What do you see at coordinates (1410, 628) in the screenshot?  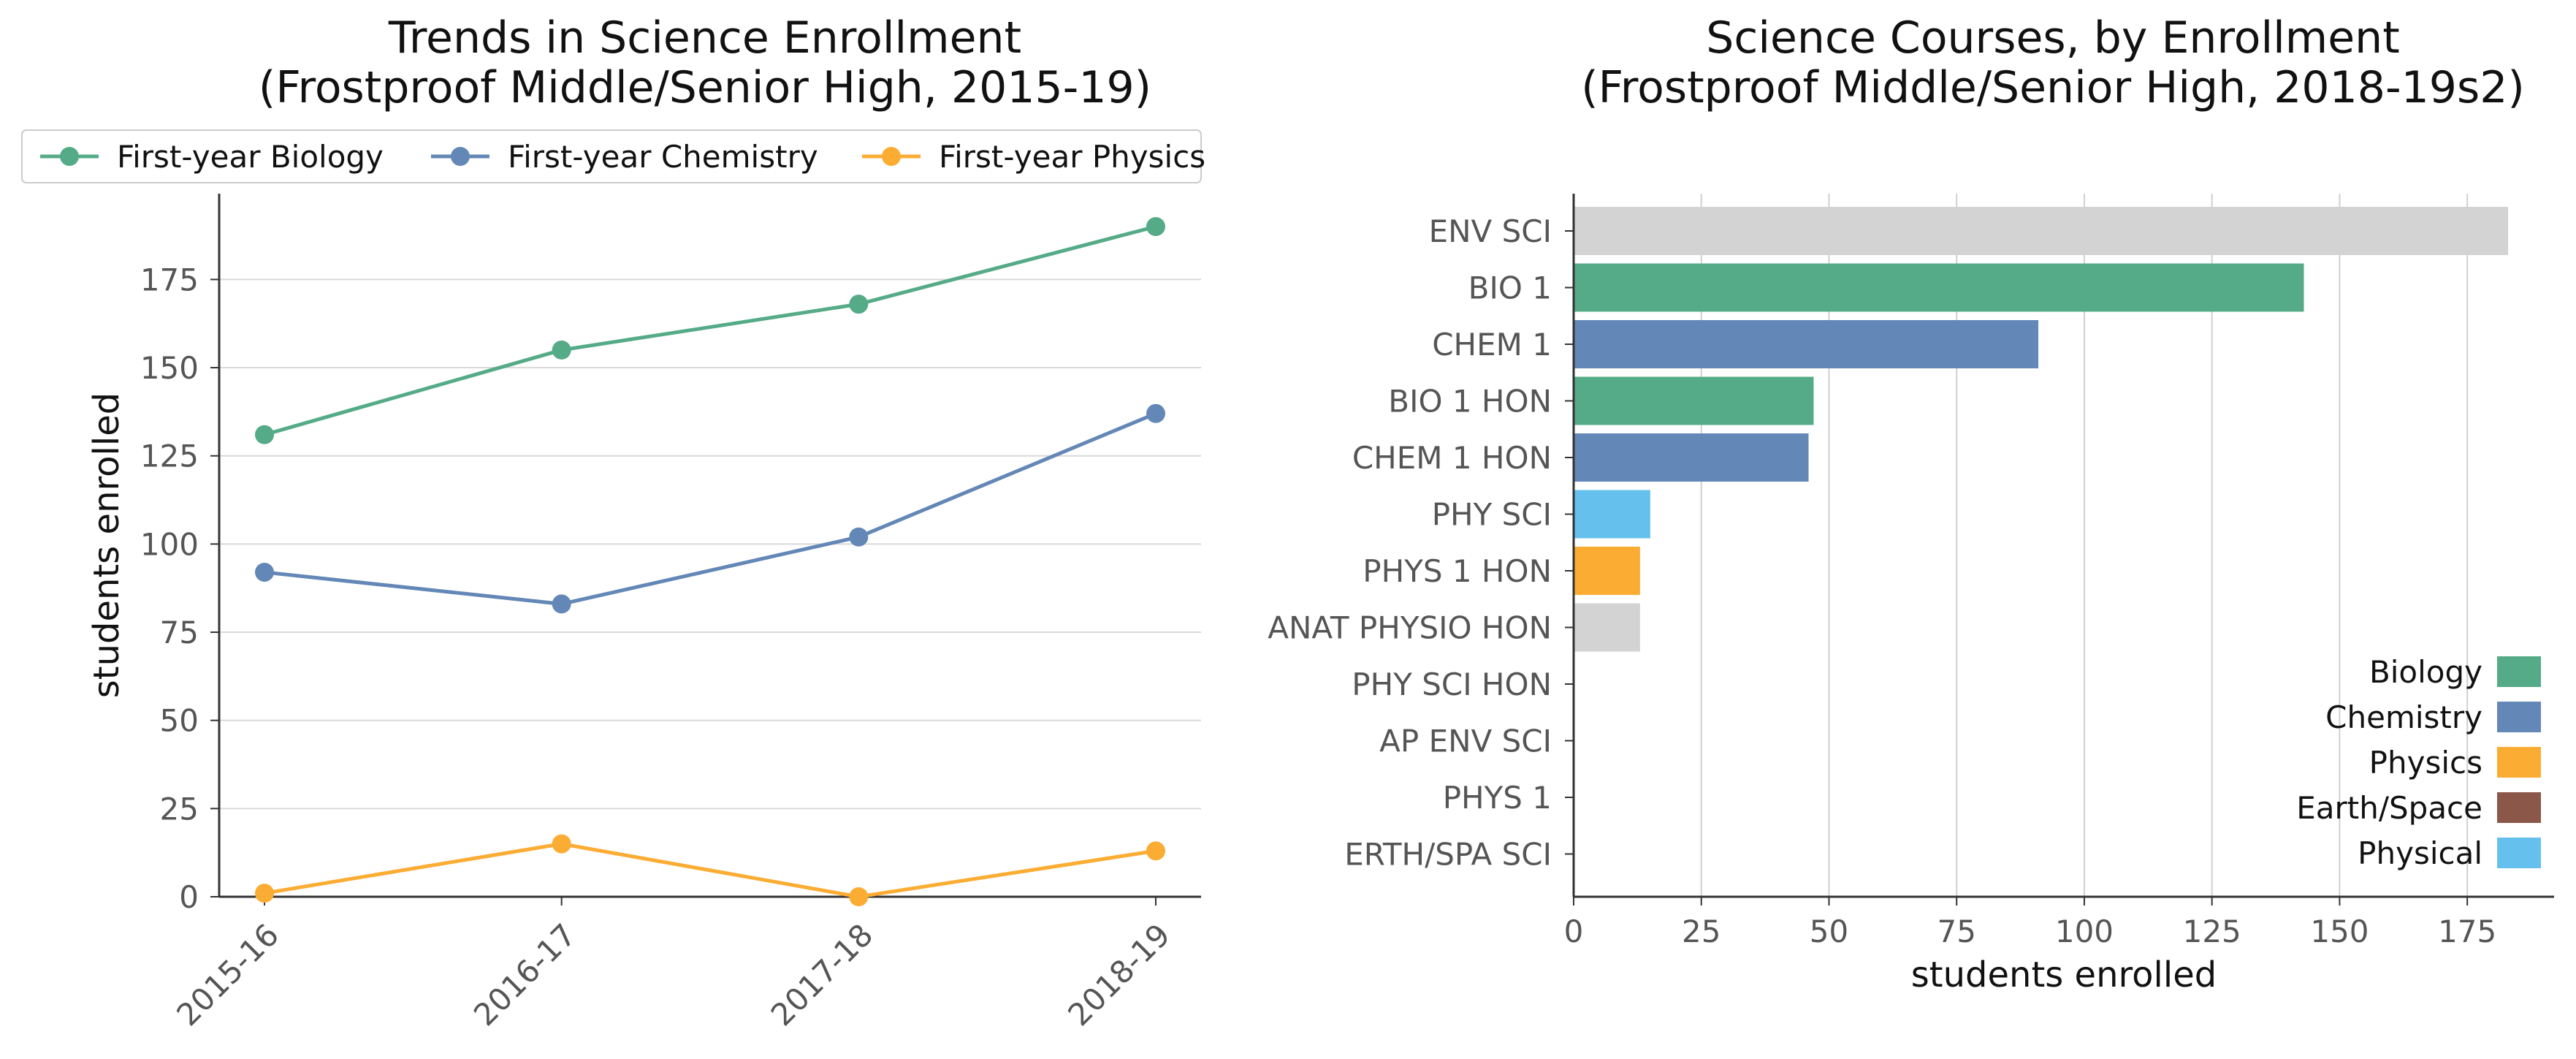 I see `bar-chart-category-label: ANAT PHYSIO HON` at bounding box center [1410, 628].